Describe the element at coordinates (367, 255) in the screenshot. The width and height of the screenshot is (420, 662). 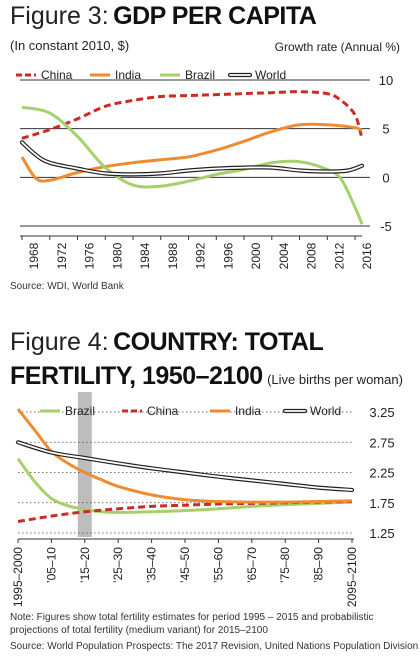
I see `gdp-xtick-label: 2016` at that location.